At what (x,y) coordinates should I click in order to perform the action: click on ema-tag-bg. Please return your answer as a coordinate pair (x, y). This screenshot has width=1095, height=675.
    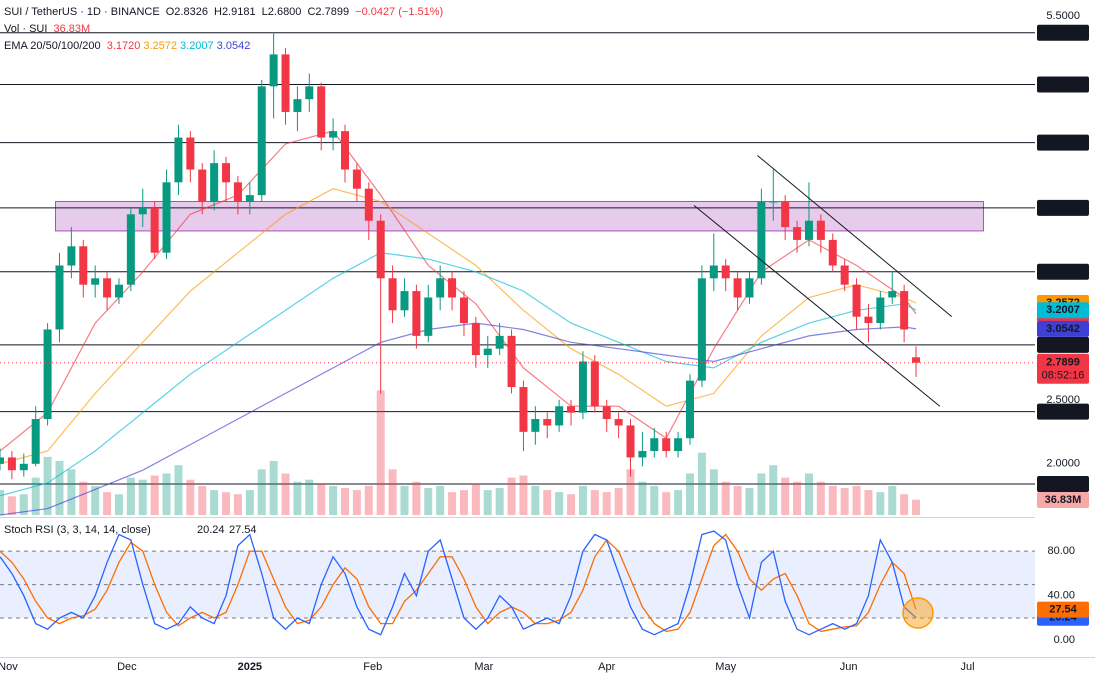
    Looking at the image, I should click on (1063, 328).